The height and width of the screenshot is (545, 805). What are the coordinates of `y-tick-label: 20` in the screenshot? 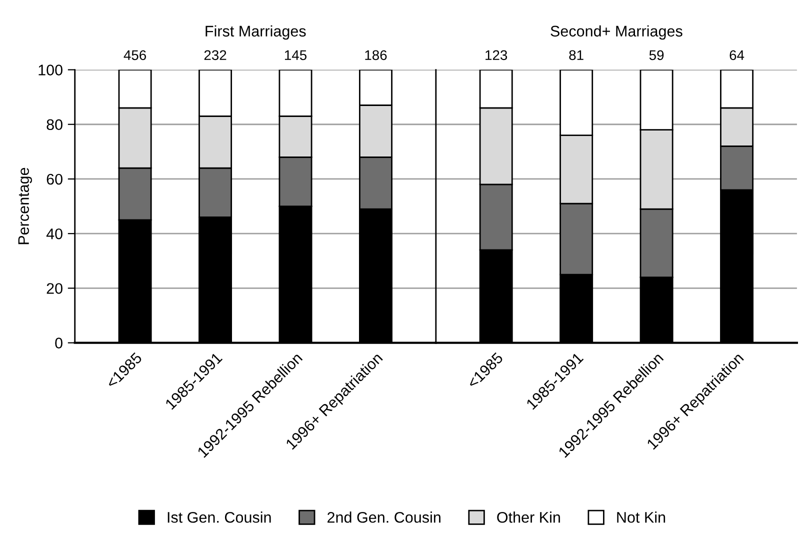 It's located at (54, 288).